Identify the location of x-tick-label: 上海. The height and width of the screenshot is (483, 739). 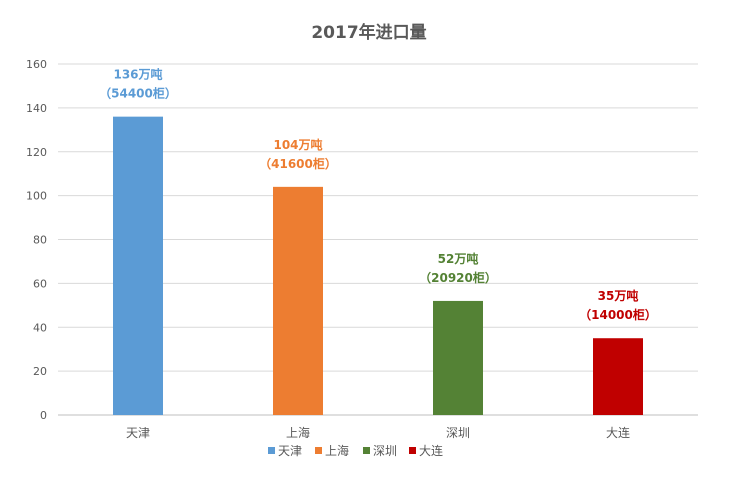
(298, 432).